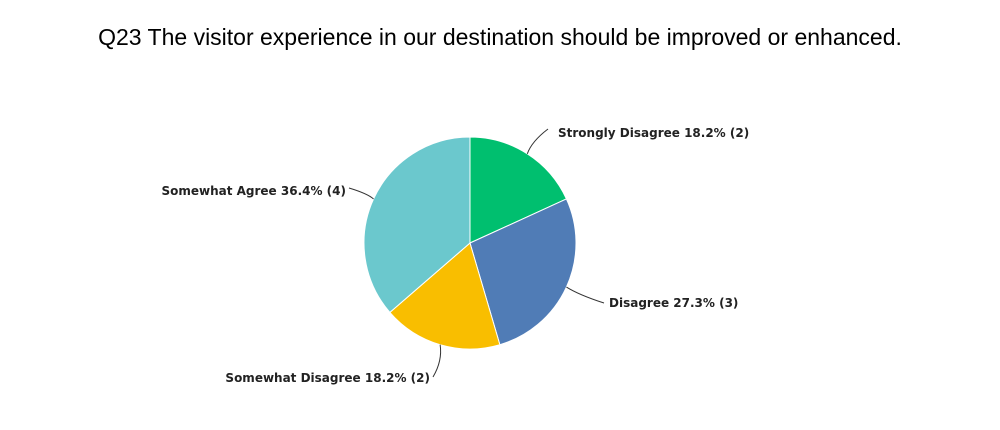  Describe the element at coordinates (673, 303) in the screenshot. I see `slice-label-2: Disagree 27.3% (3)` at that location.